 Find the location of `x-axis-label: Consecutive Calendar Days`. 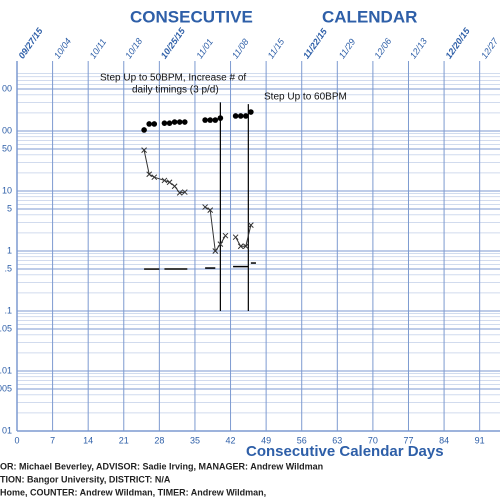

x-axis-label: Consecutive Calendar Days is located at coordinates (345, 451).